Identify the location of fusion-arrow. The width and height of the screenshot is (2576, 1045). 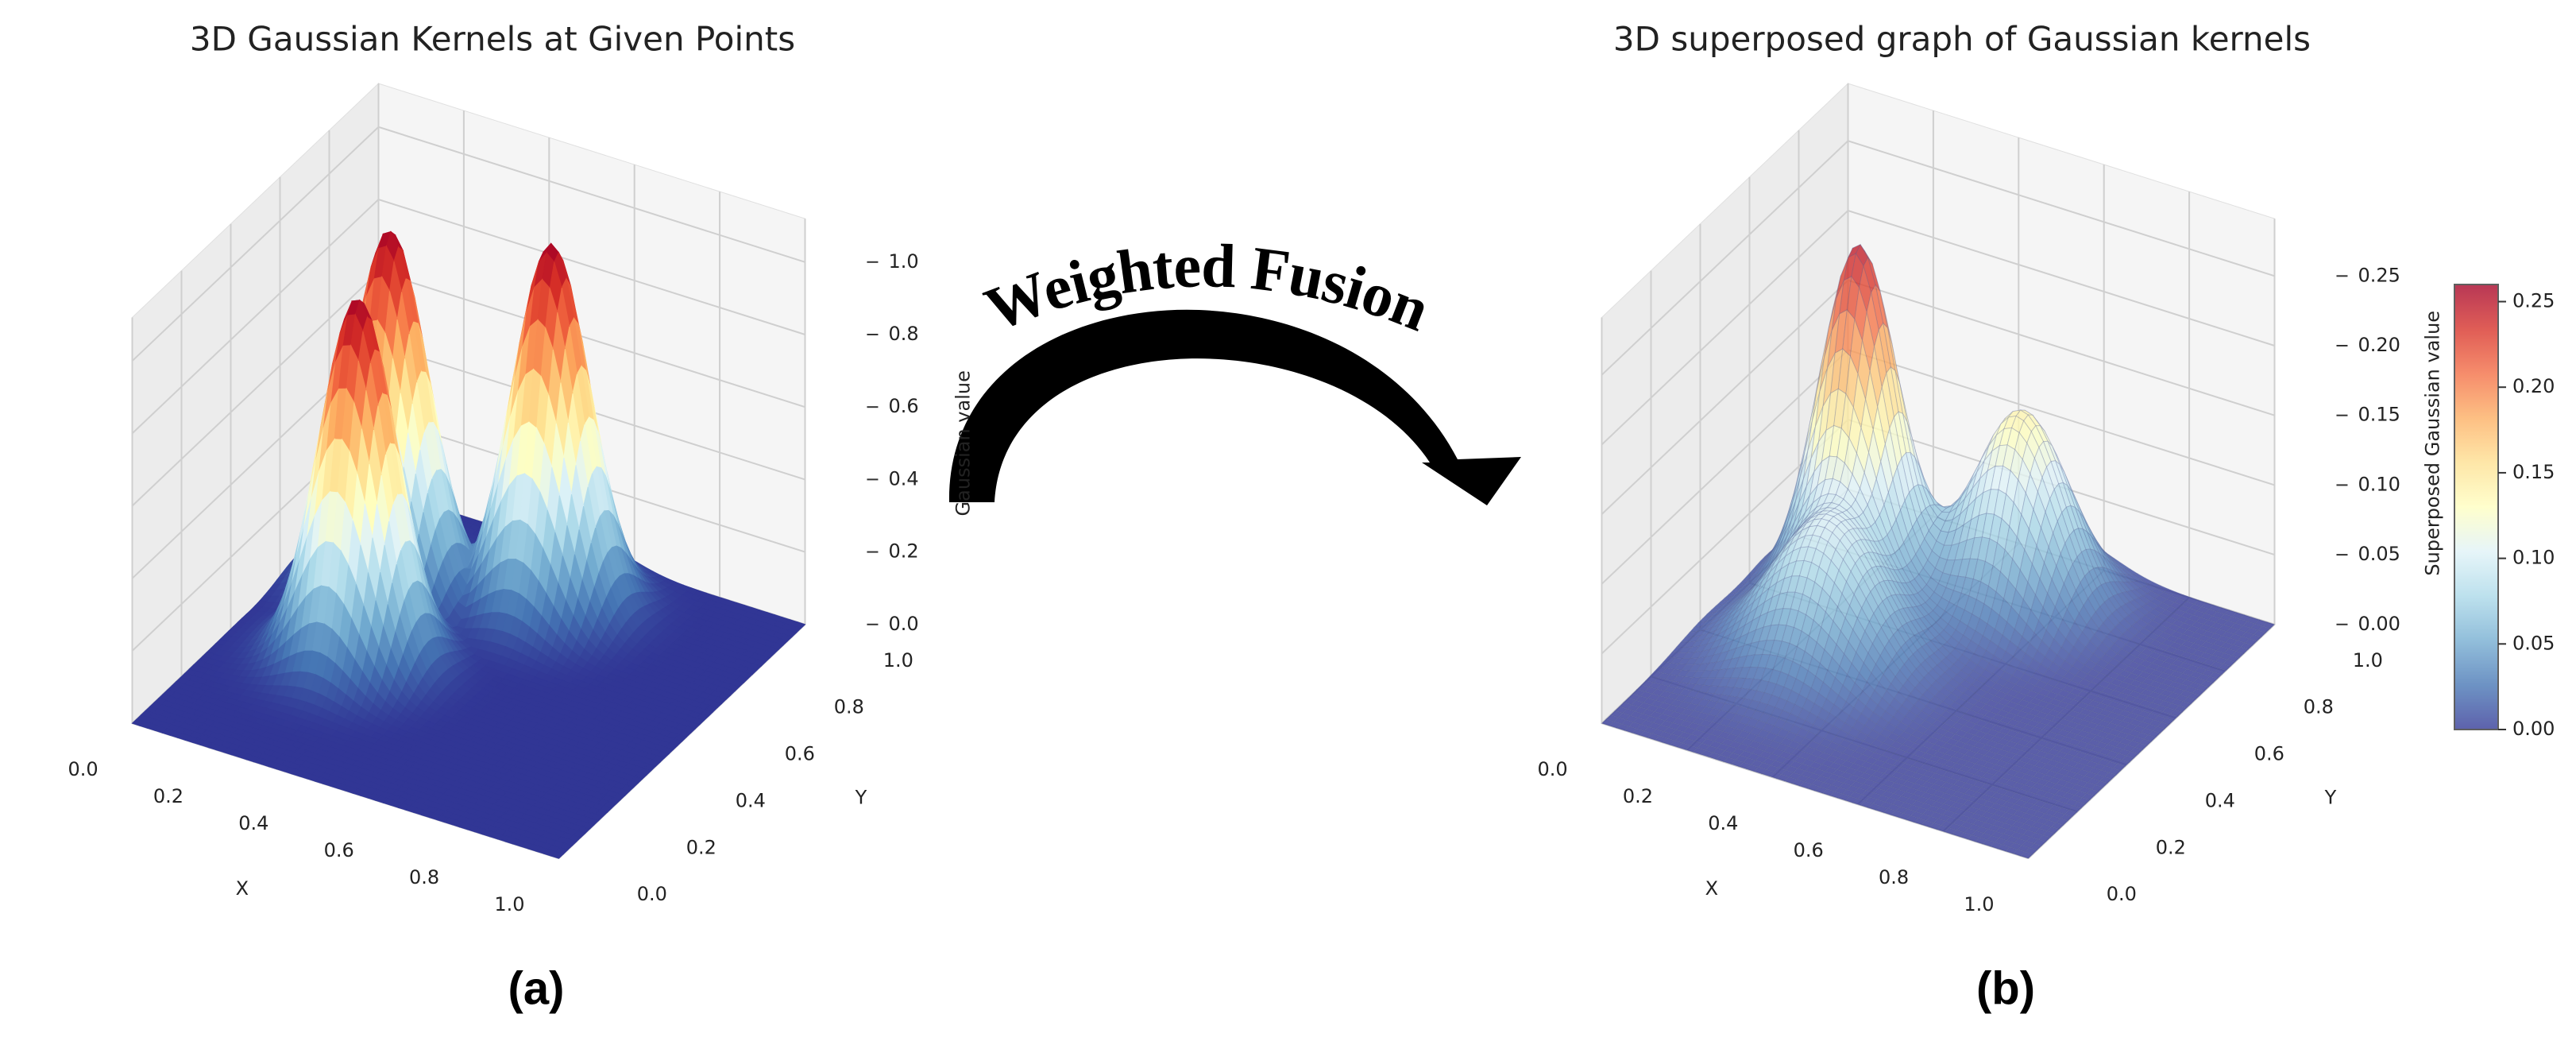
(1234, 407).